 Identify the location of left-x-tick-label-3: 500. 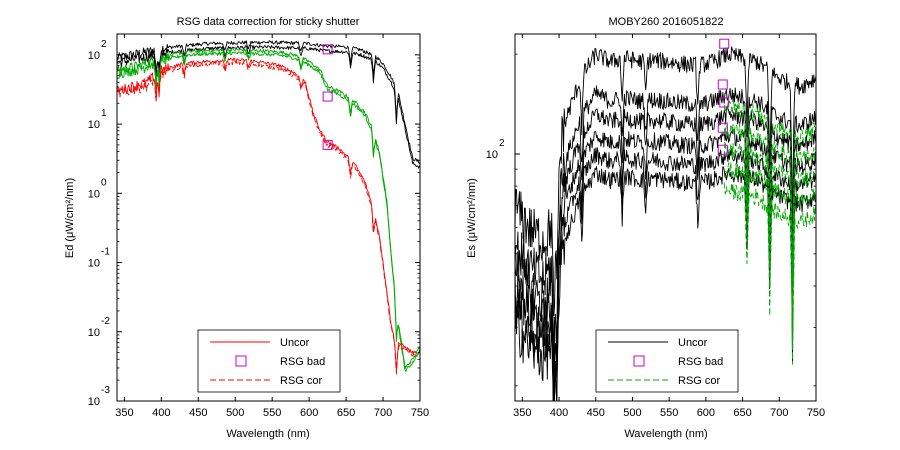
(235, 413).